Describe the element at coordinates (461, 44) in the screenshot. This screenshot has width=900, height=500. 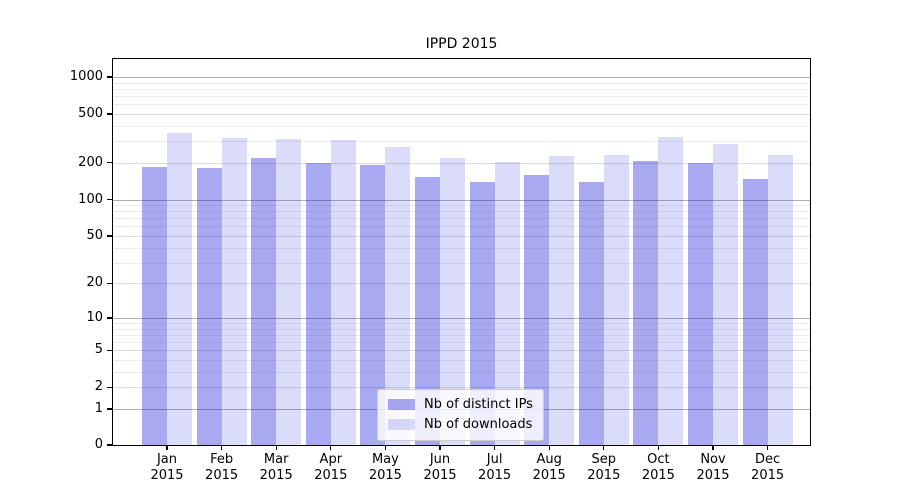
I see `chart-title: IPPD 2015` at that location.